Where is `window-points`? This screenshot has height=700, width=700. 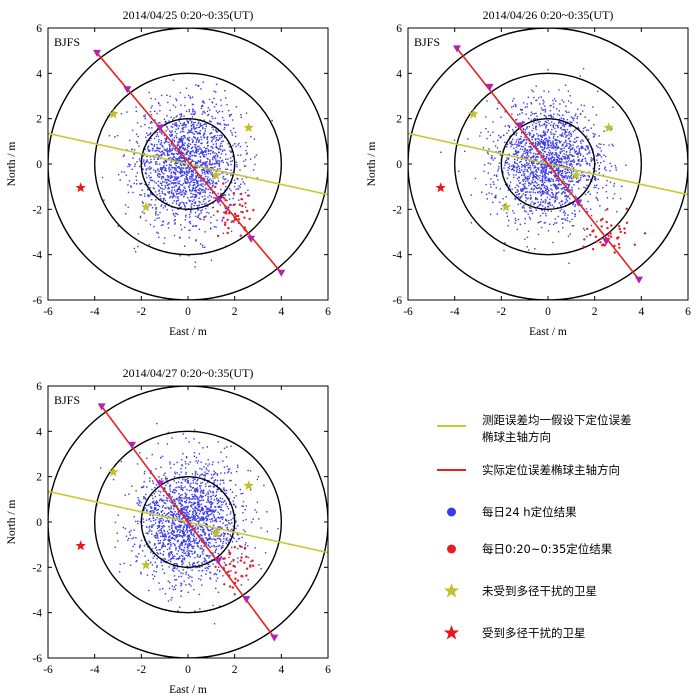 window-points is located at coordinates (229, 210).